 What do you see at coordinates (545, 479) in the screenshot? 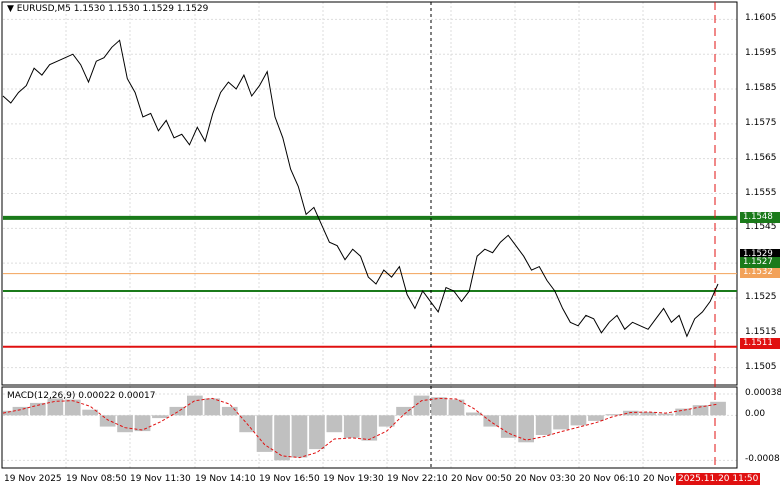
I see `time-tick-label: 20 Nov 03:30` at bounding box center [545, 479].